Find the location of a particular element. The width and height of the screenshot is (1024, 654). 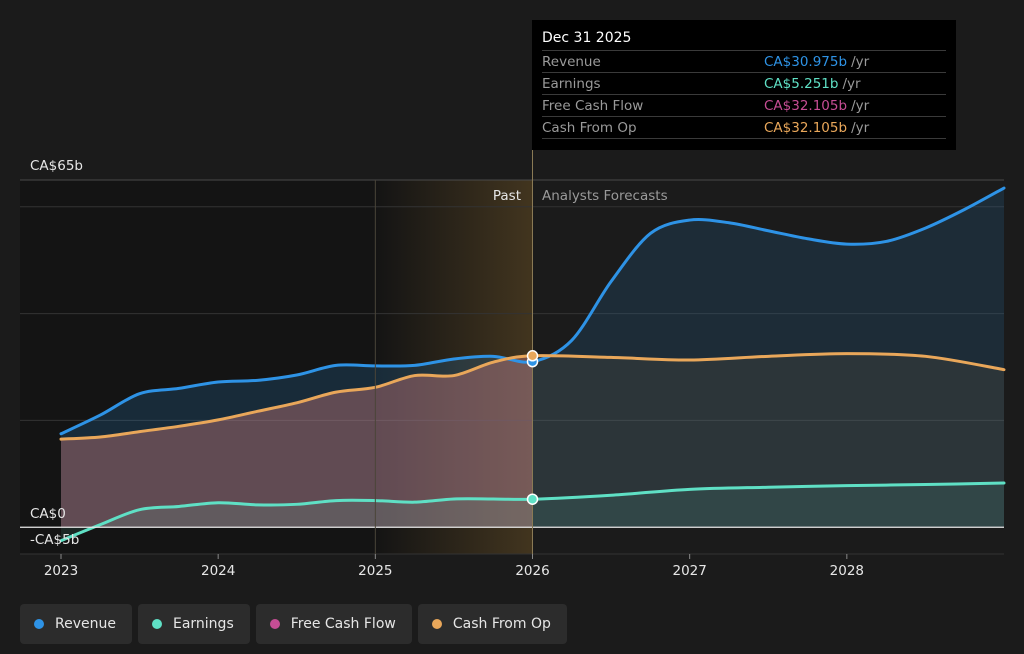

tooltip-row-earnings: Earnings CA$5.251b /yr is located at coordinates (744, 83).